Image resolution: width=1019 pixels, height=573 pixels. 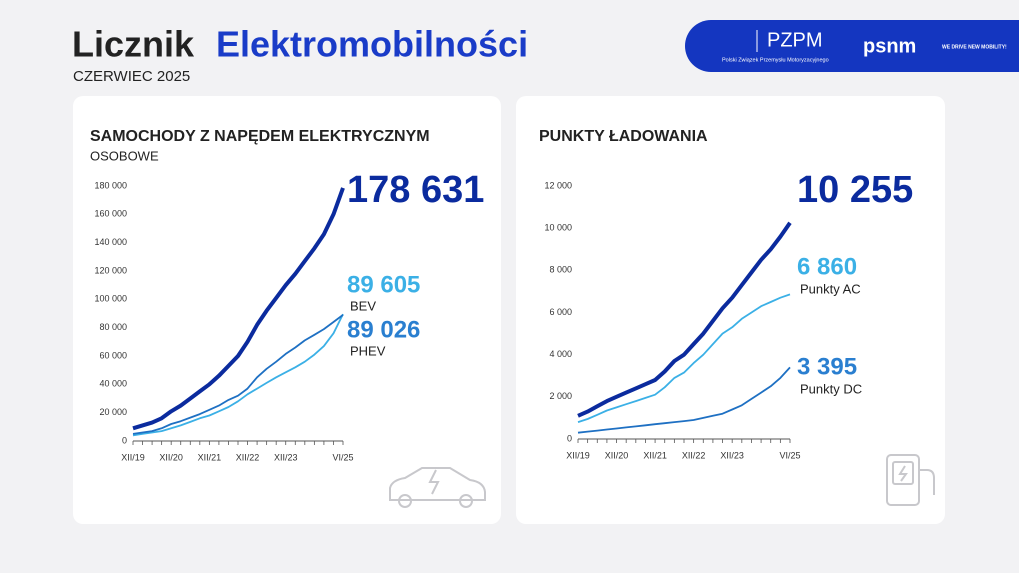 I want to click on title-part1: Licznik, so click(x=133, y=44).